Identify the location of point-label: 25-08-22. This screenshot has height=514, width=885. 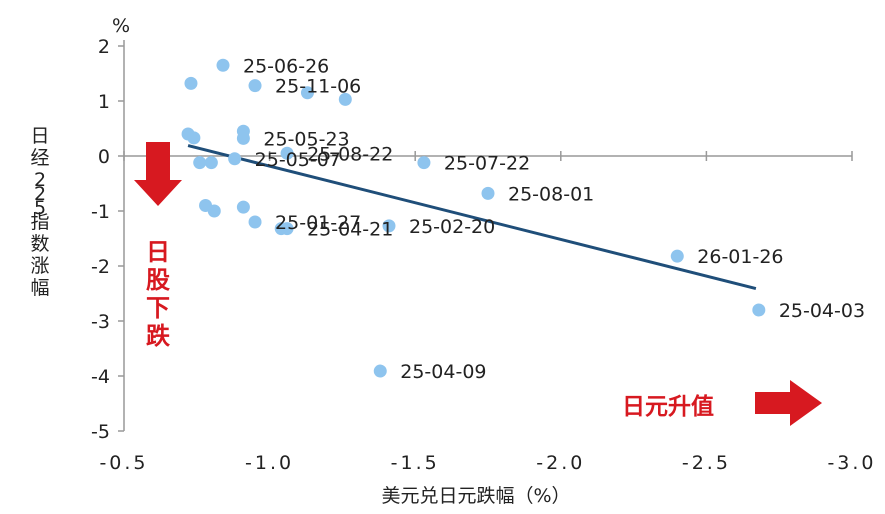
(350, 154).